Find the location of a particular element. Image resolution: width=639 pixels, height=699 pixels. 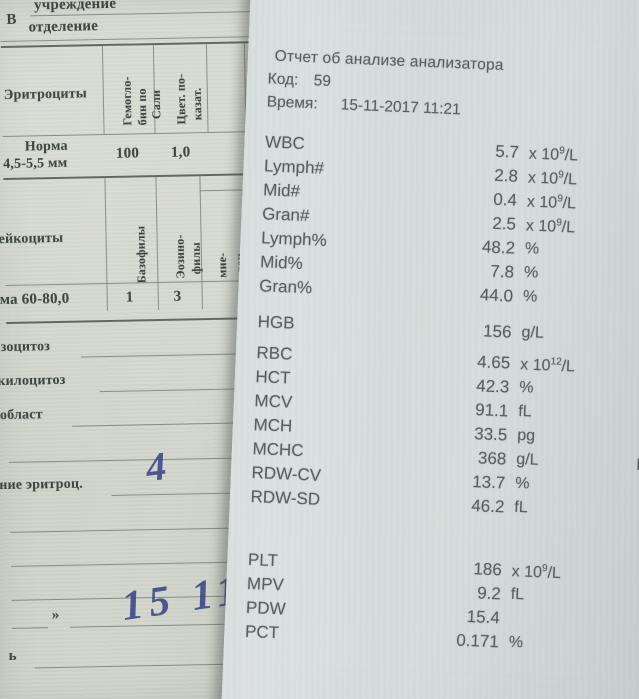

field-label-eryth-sedimentation: ние эритроц. is located at coordinates (42, 485).